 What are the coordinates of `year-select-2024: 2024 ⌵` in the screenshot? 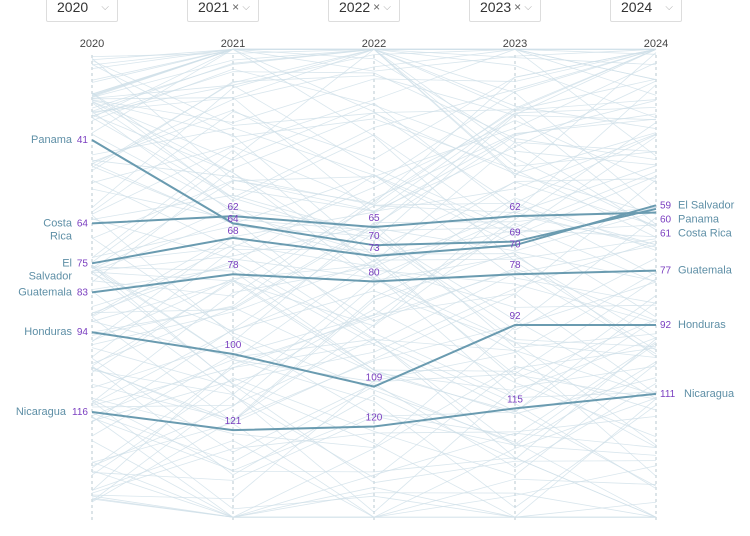 It's located at (646, 11).